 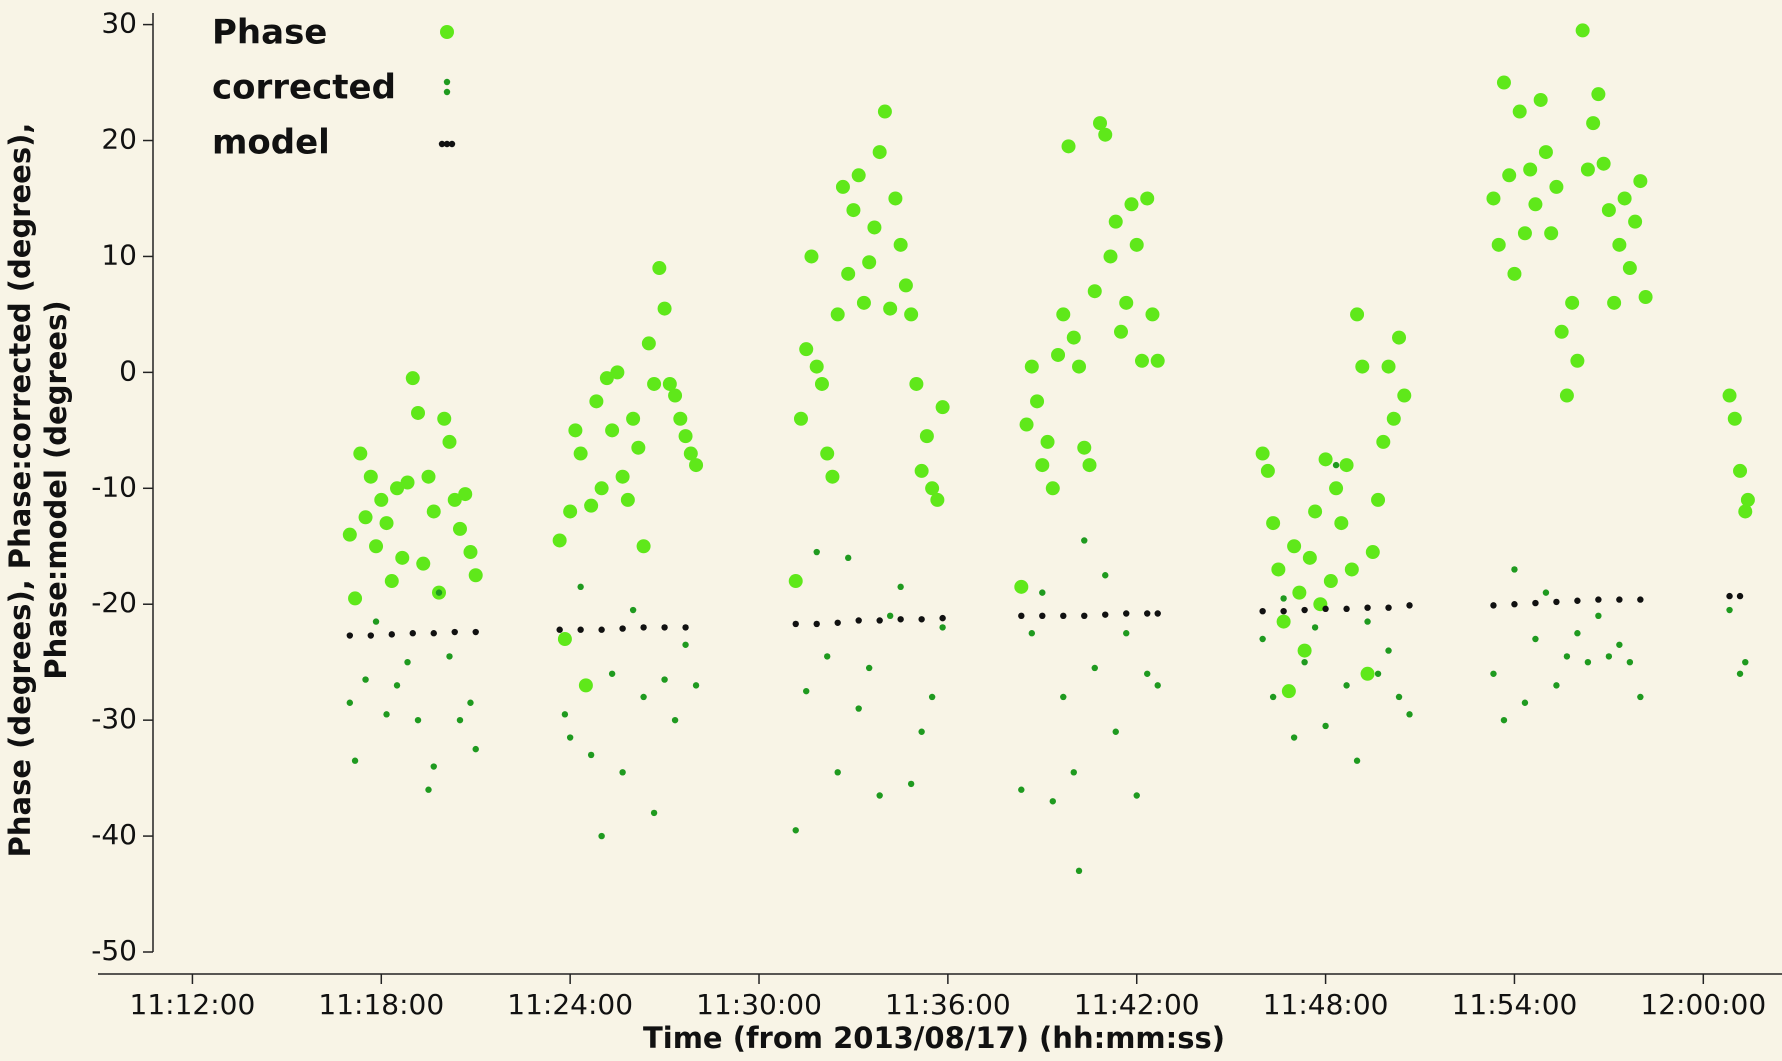 I want to click on series, so click(x=1045, y=615).